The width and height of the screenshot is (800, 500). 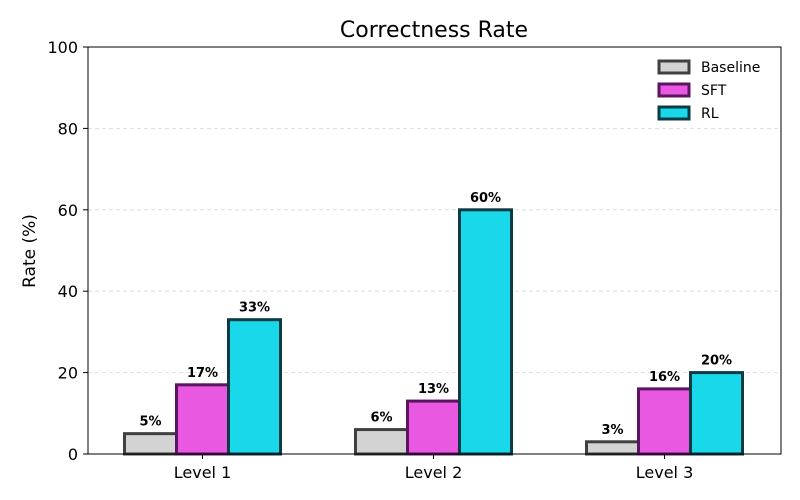 What do you see at coordinates (30, 251) in the screenshot?
I see `y-axis-label: Rate (%)` at bounding box center [30, 251].